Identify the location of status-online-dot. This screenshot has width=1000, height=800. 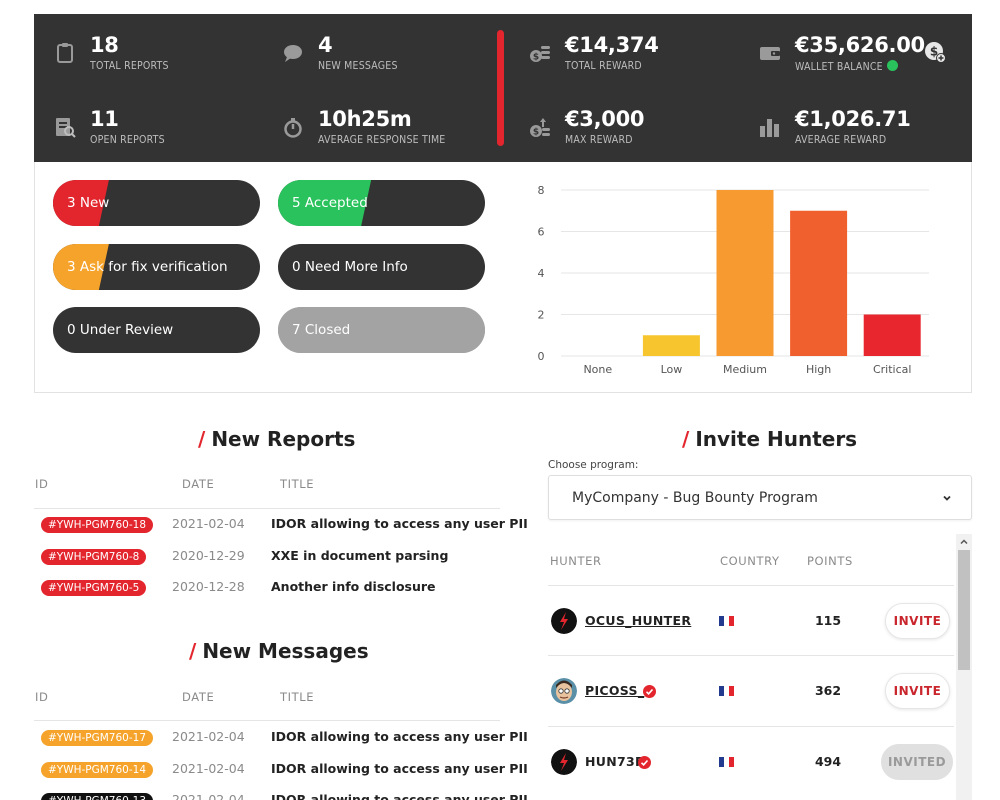
(892, 65).